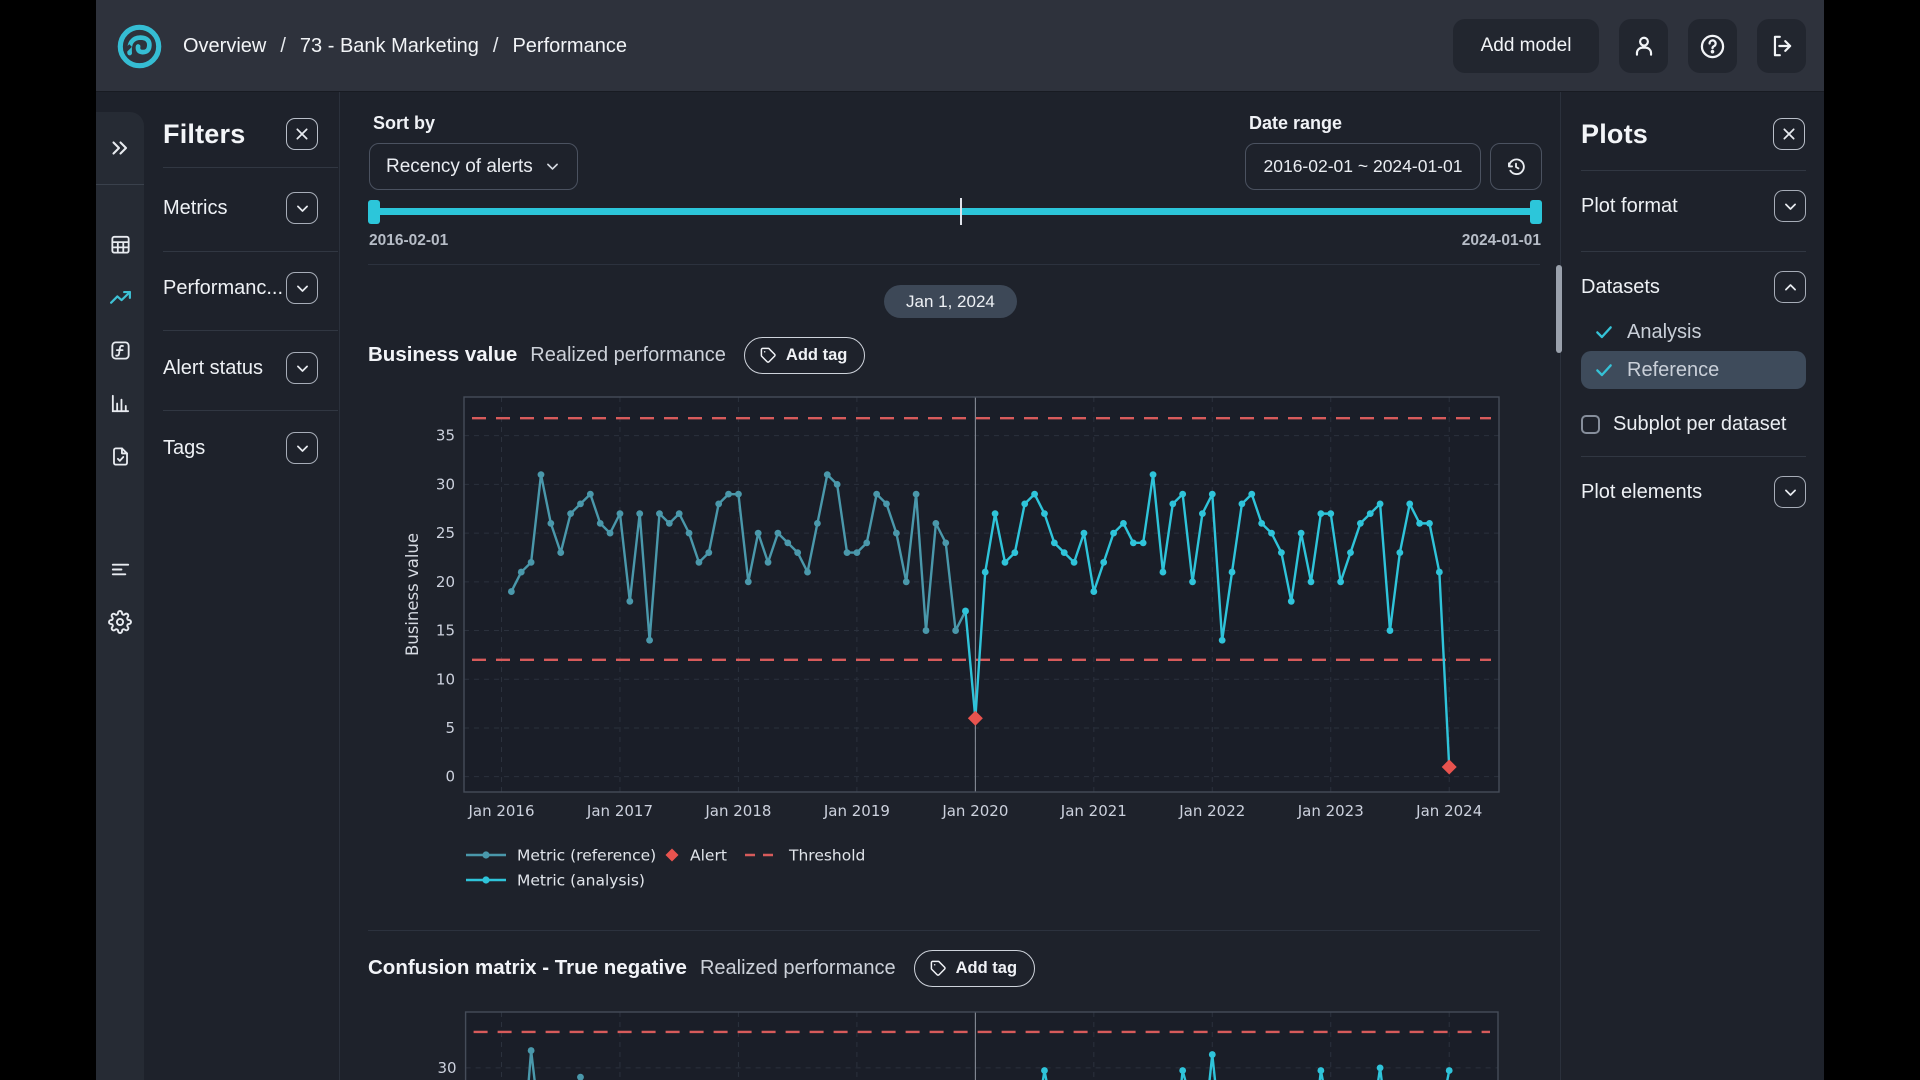 This screenshot has width=1920, height=1080. Describe the element at coordinates (184, 447) in the screenshot. I see `filter-tags-label: Tags` at that location.